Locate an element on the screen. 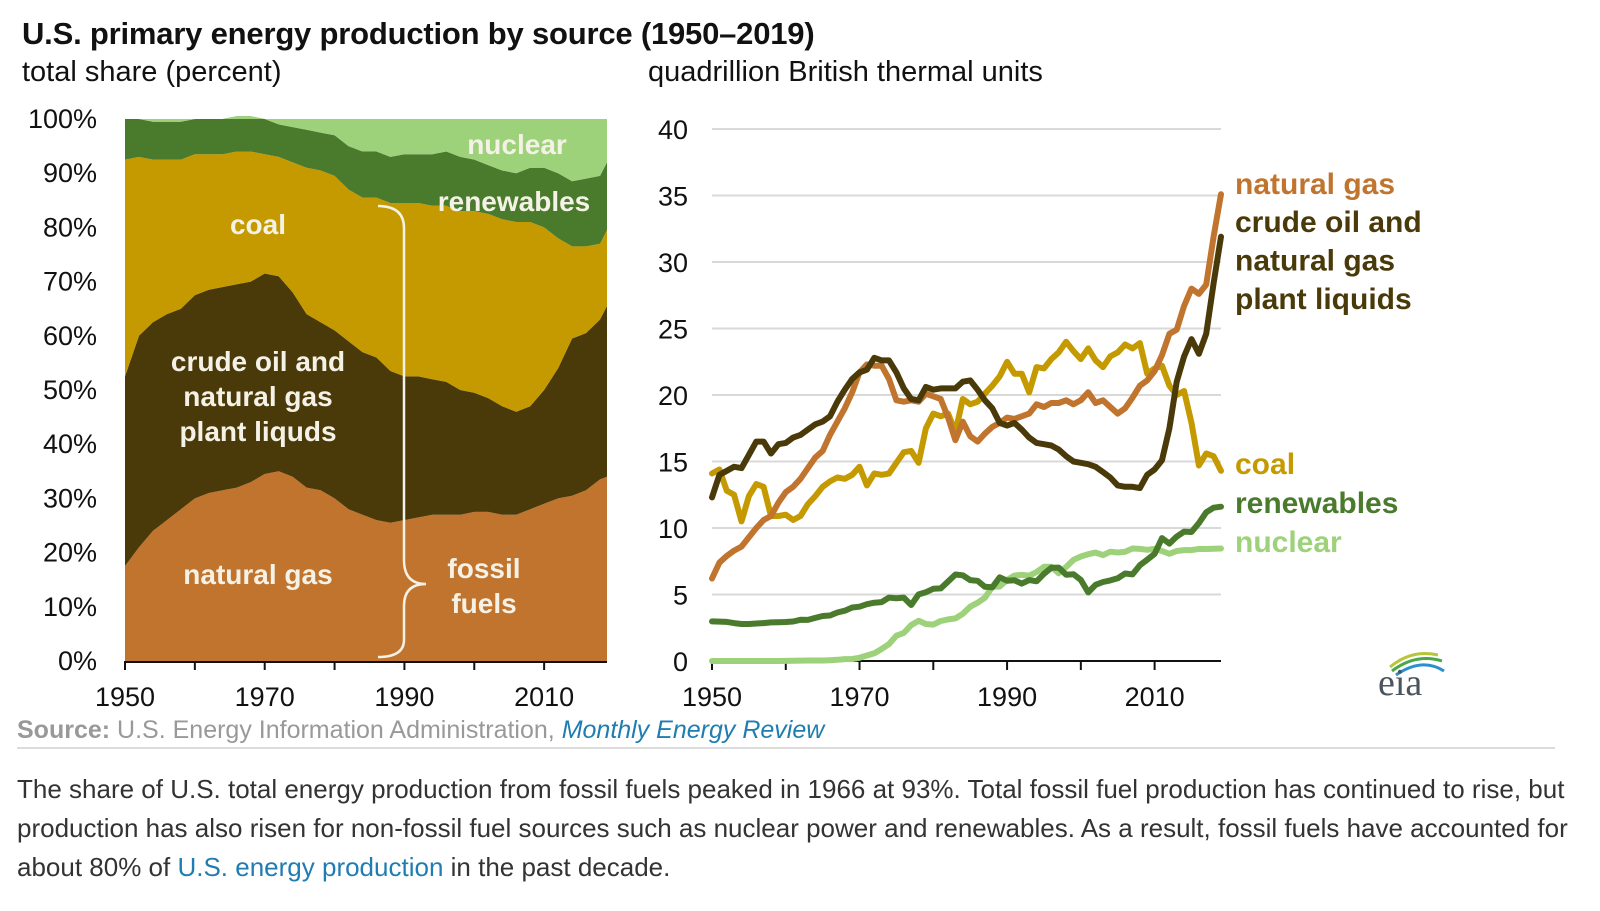 This screenshot has width=1600, height=911. legend-label-crude-oil-ngpl: crude oil and is located at coordinates (1328, 222).